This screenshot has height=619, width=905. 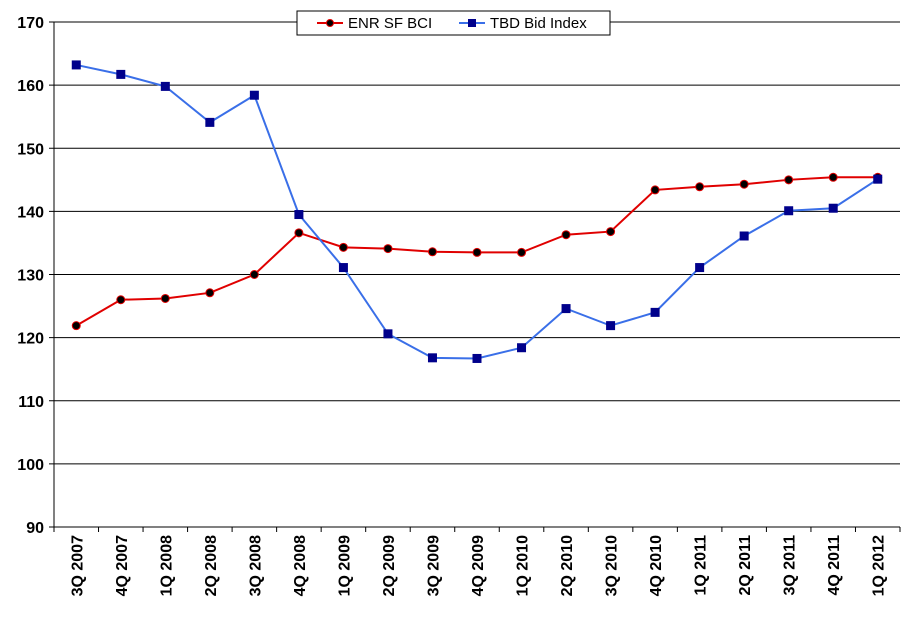 What do you see at coordinates (77, 565) in the screenshot?
I see `x-tick-label-0: 3Q 2007` at bounding box center [77, 565].